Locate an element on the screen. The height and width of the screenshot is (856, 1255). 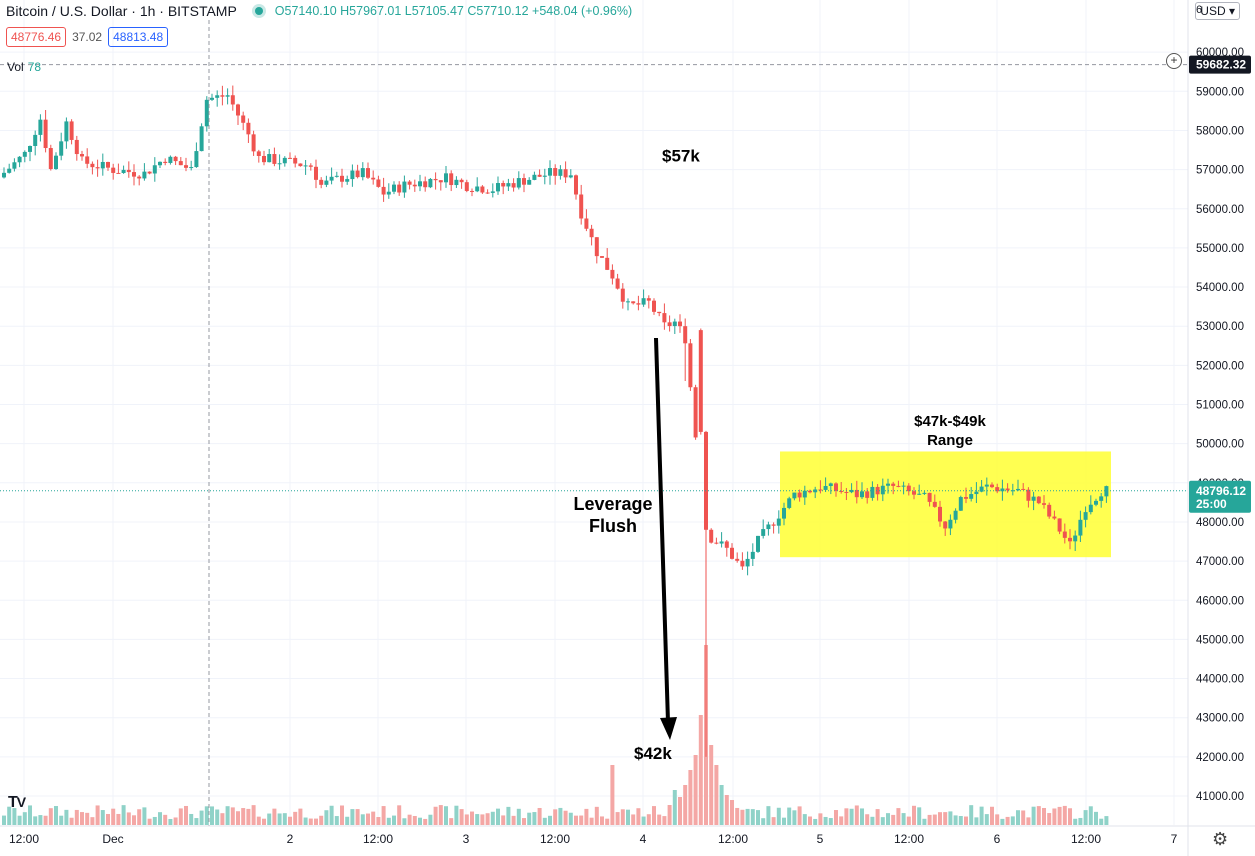
gear-icon: ⚙ is located at coordinates (1220, 839).